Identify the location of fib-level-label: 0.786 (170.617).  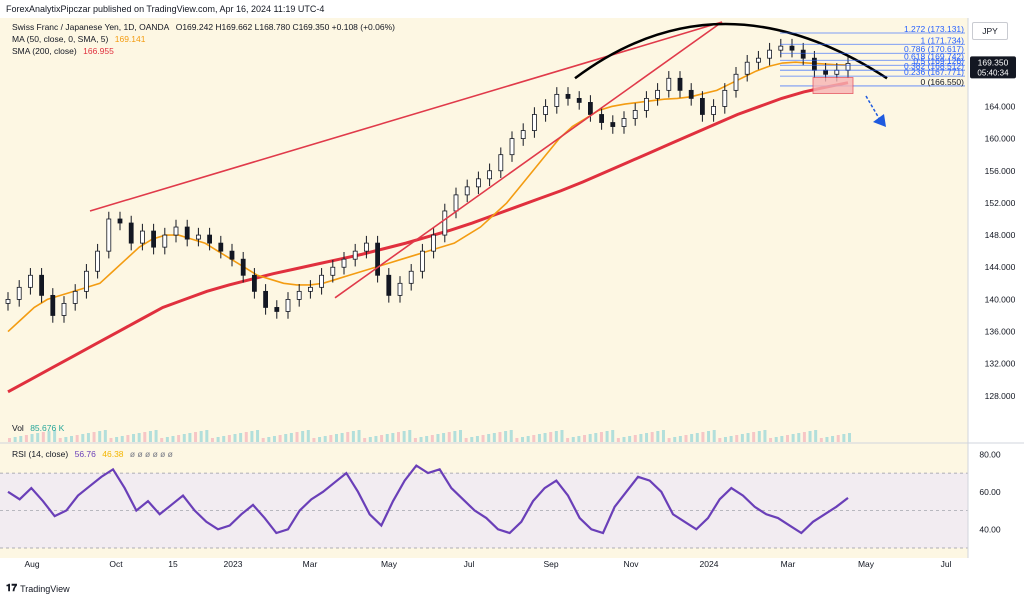
(934, 49).